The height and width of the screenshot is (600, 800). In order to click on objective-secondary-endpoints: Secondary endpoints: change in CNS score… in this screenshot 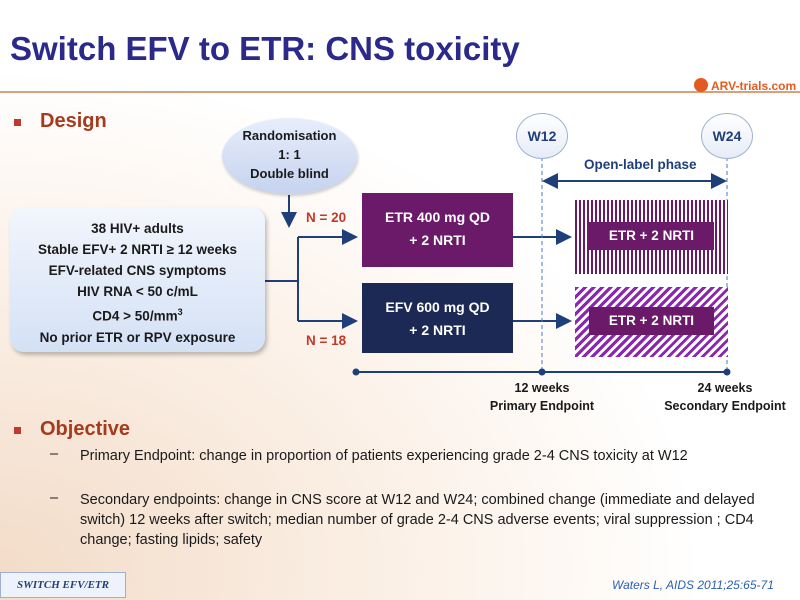, I will do `click(417, 520)`.